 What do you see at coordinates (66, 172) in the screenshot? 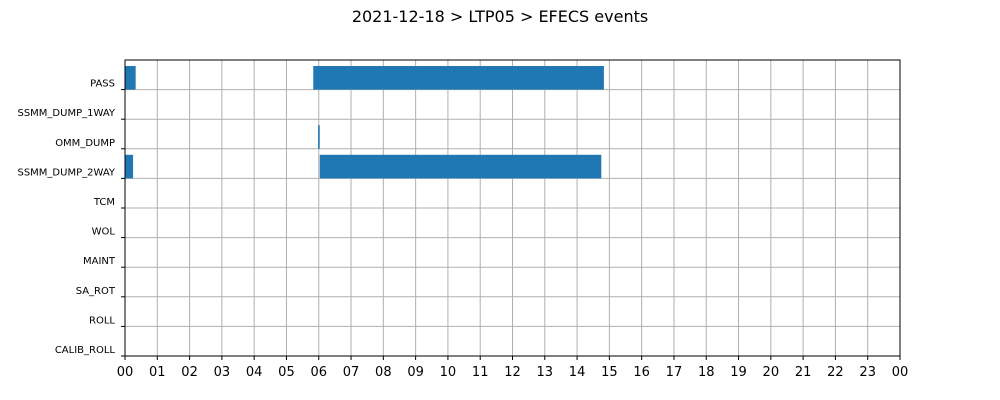
I see `y-tick-label: SSMM_DUMP_2WAY` at bounding box center [66, 172].